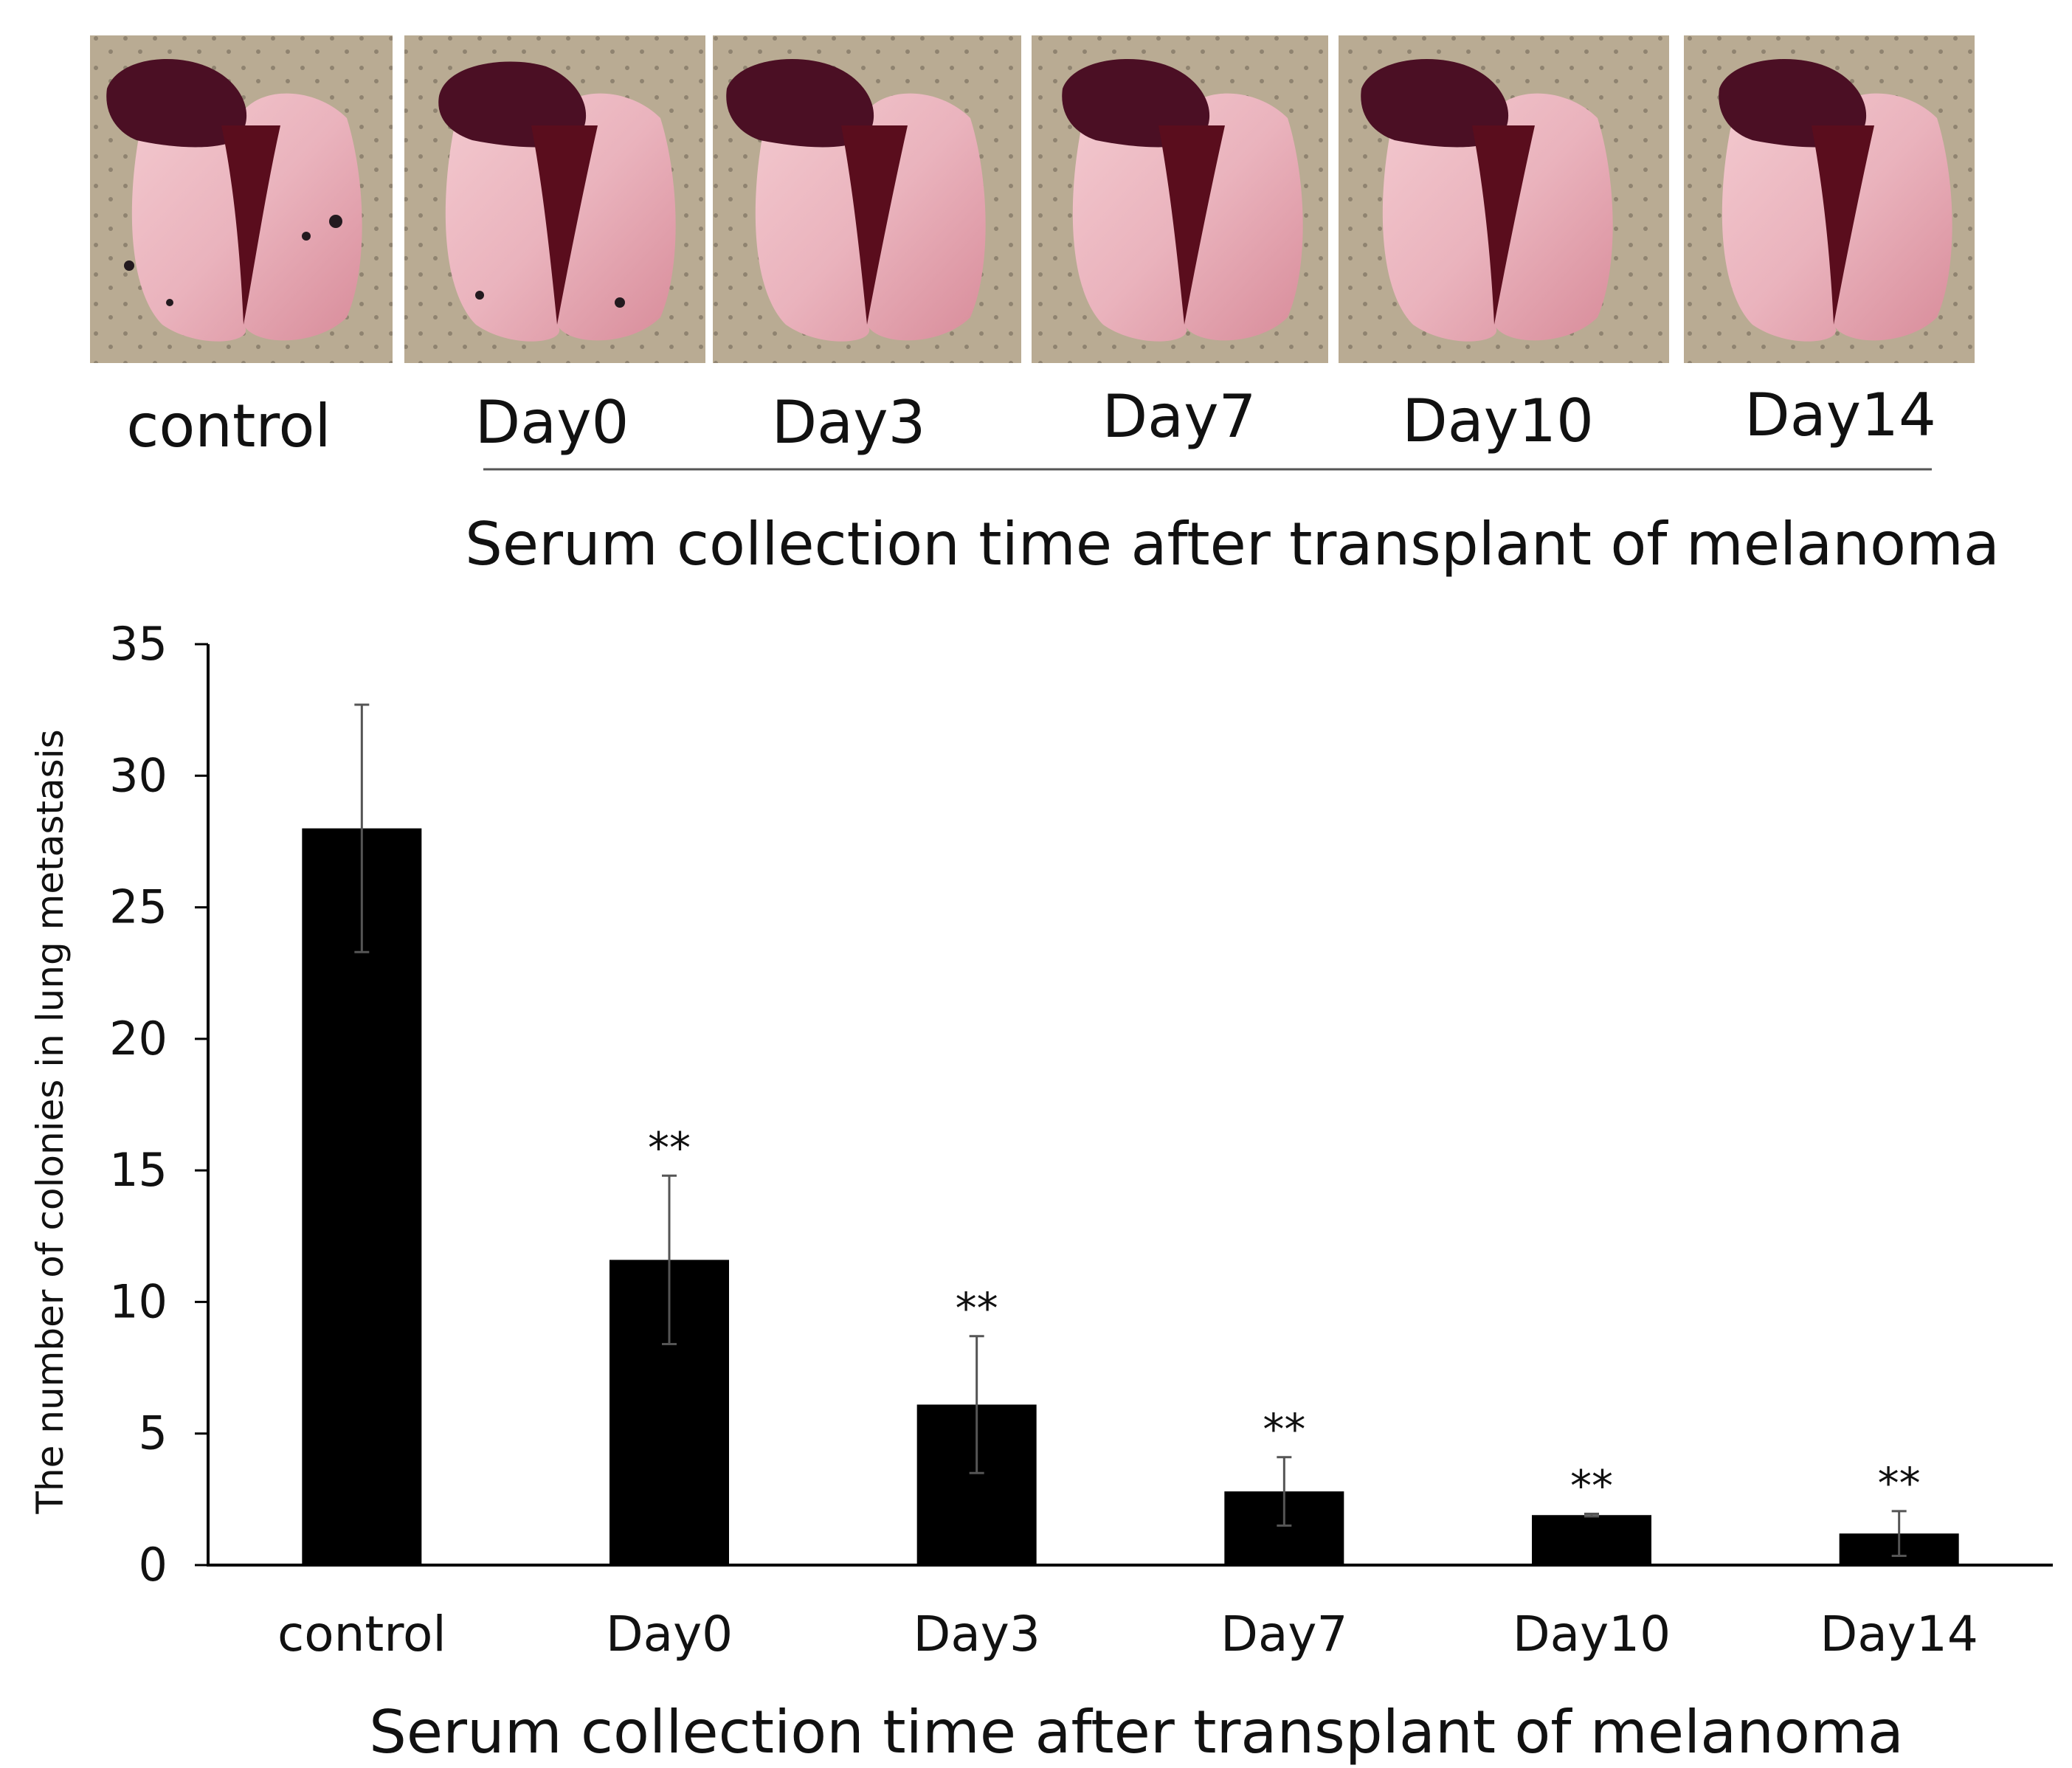 The height and width of the screenshot is (1768, 2072). Describe the element at coordinates (977, 1308) in the screenshot. I see `significance-marker-2: **` at that location.